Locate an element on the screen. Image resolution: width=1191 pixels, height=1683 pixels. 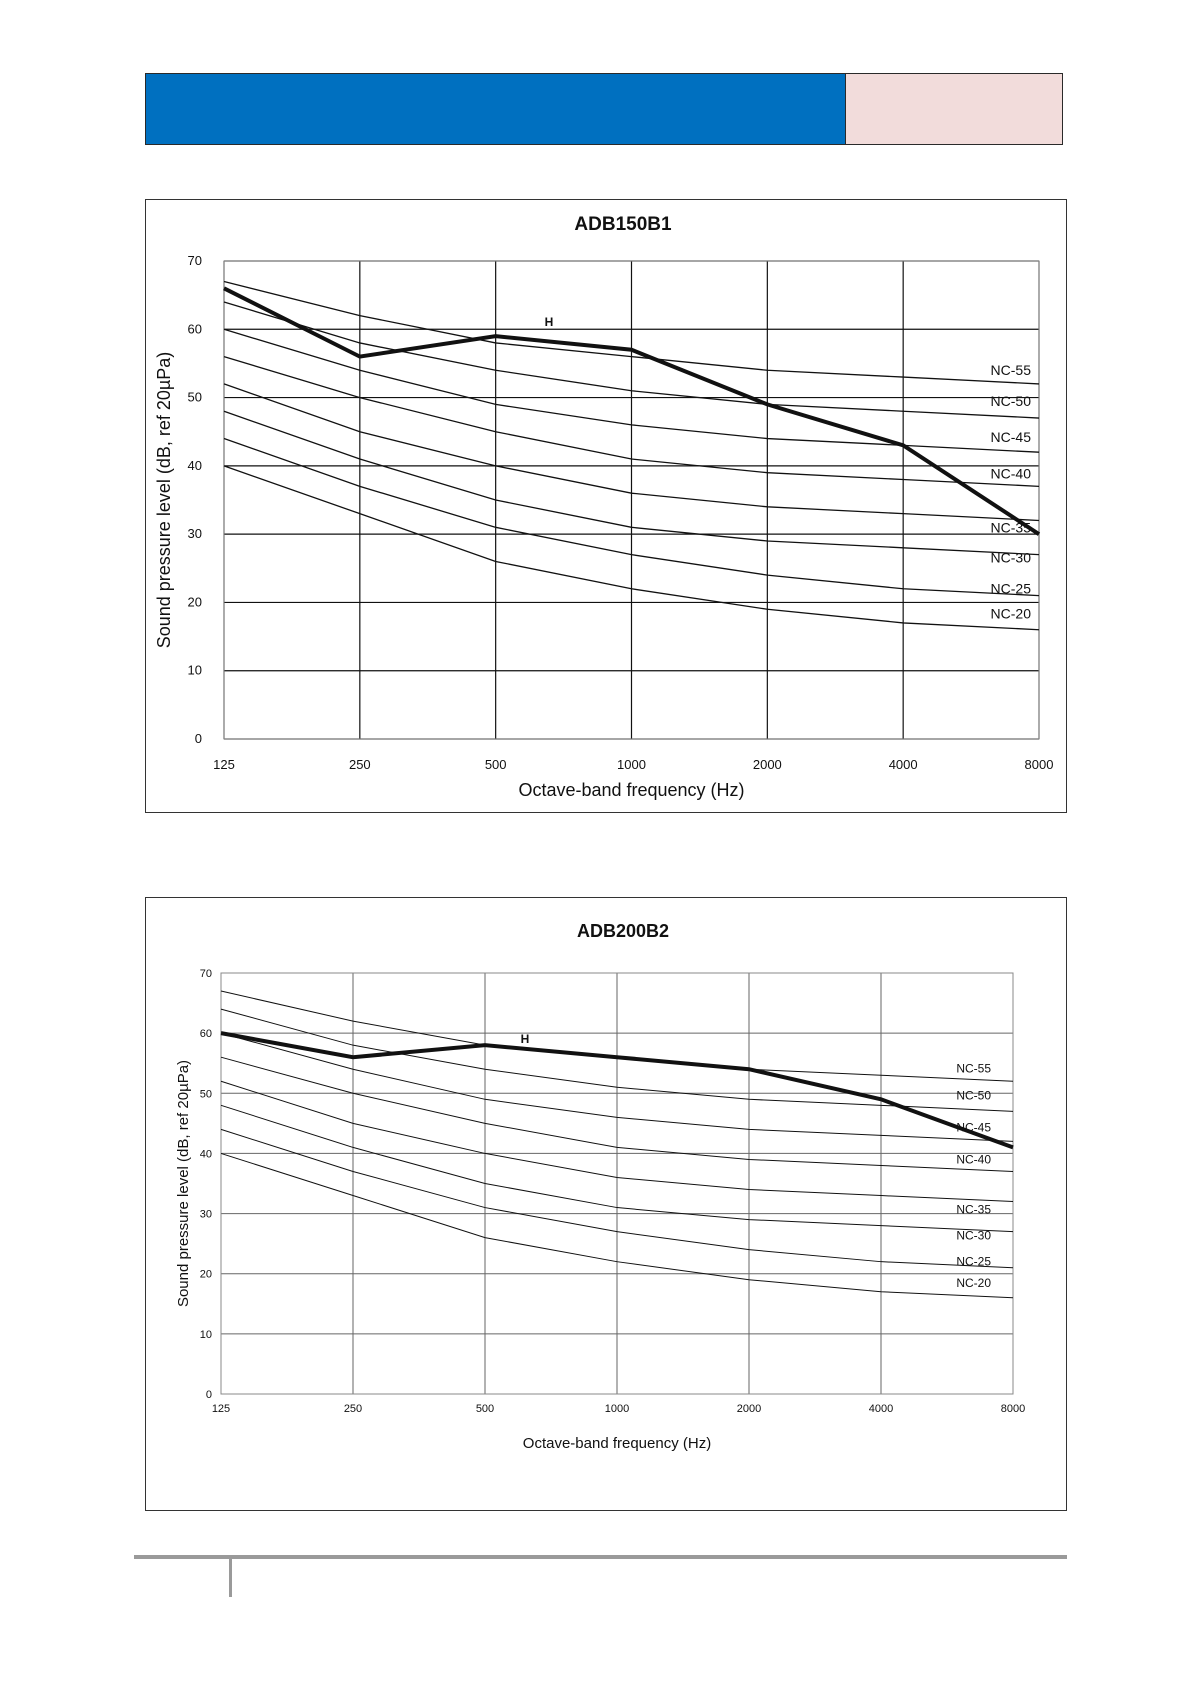
header-pink-box is located at coordinates (953, 109).